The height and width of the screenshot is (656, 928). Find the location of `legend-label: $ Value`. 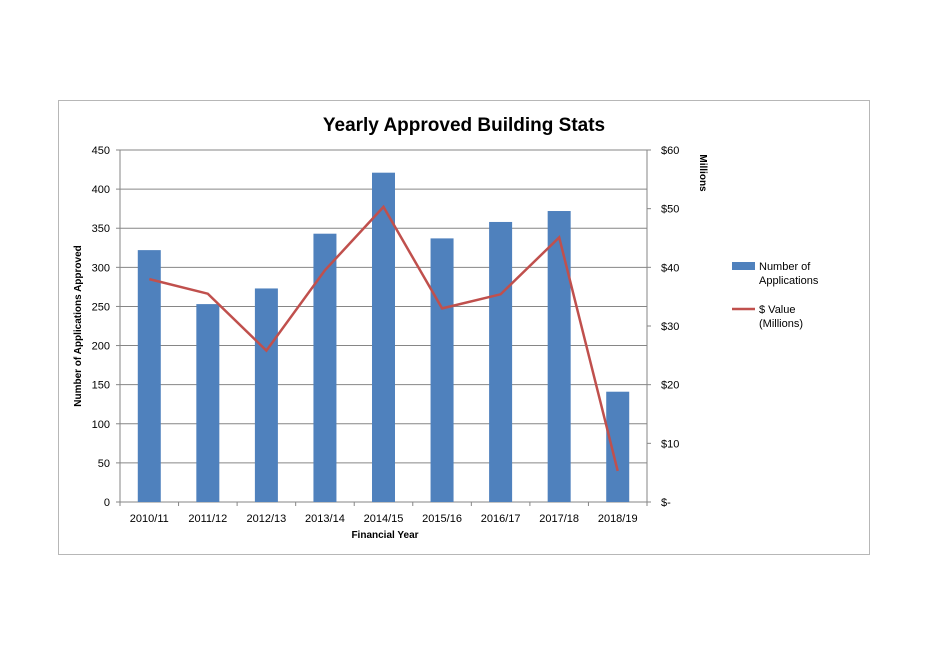

legend-label: $ Value is located at coordinates (777, 310).